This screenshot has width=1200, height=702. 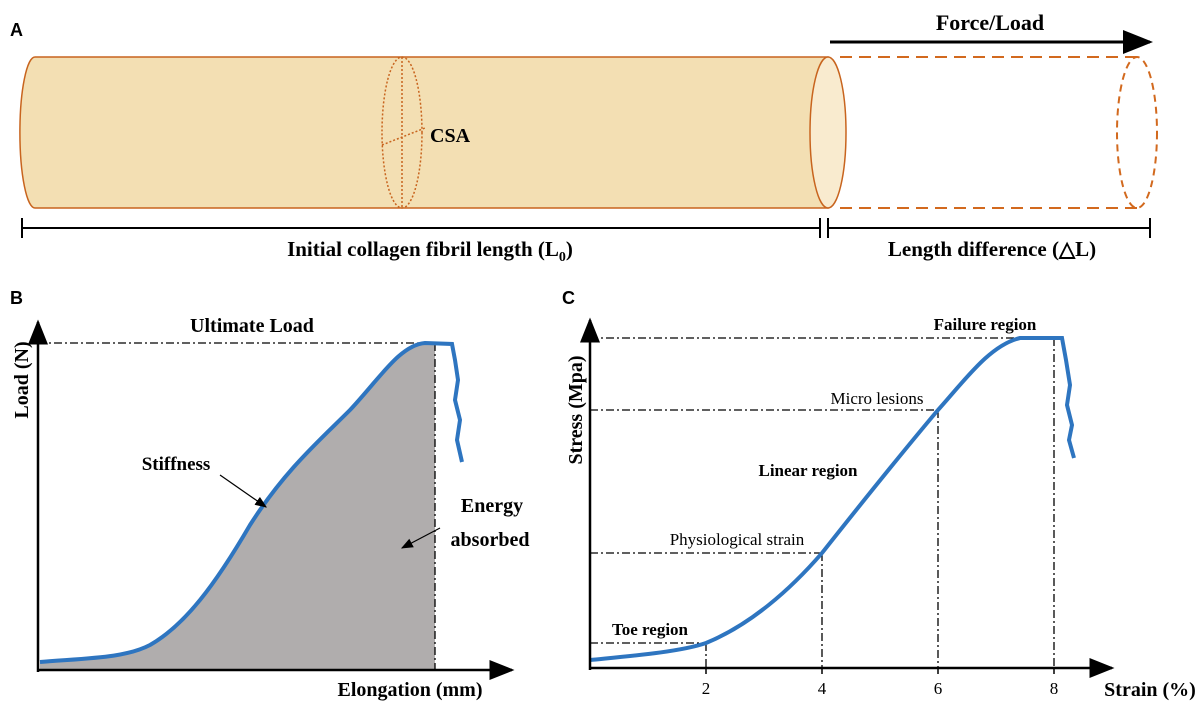 I want to click on panel-label: C, so click(x=568, y=298).